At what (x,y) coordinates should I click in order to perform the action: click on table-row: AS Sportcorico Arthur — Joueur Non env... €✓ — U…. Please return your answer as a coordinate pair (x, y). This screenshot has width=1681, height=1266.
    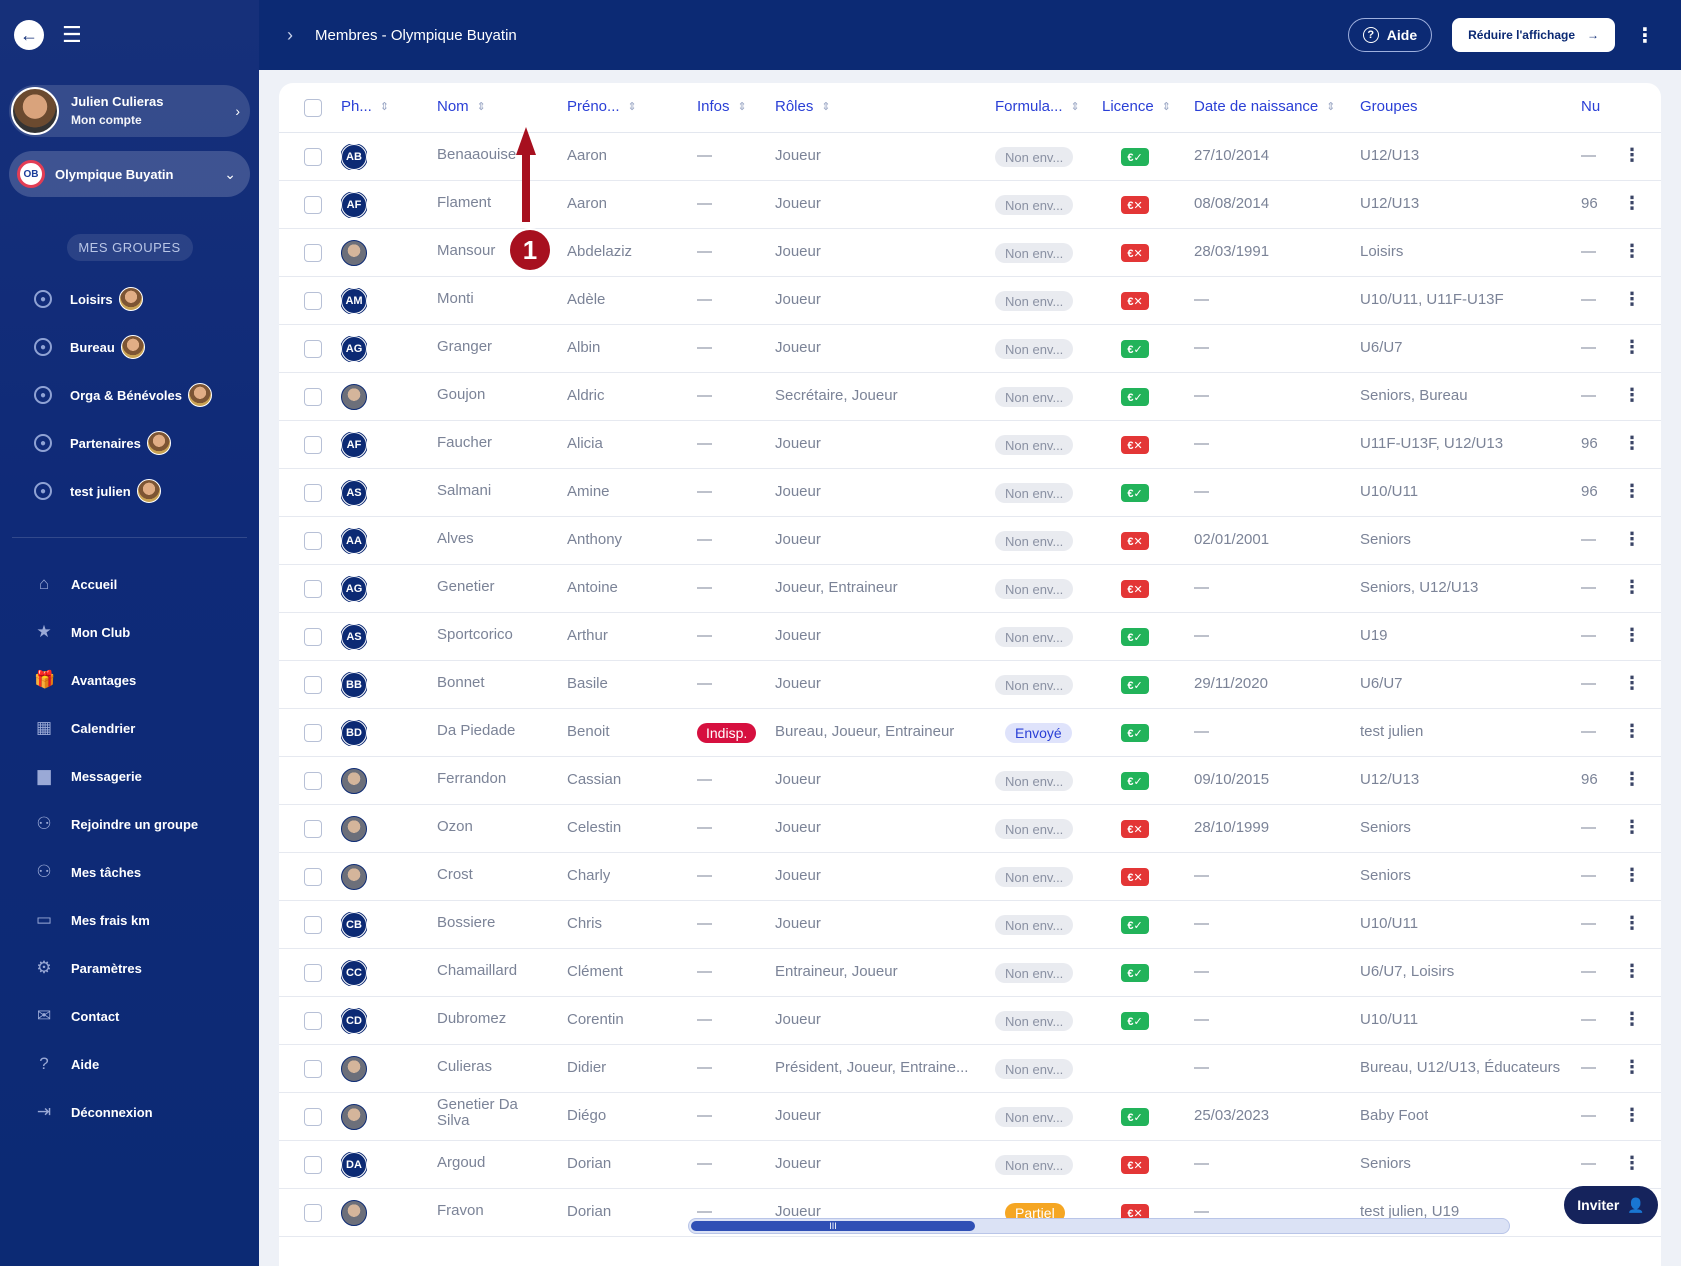
    Looking at the image, I should click on (970, 637).